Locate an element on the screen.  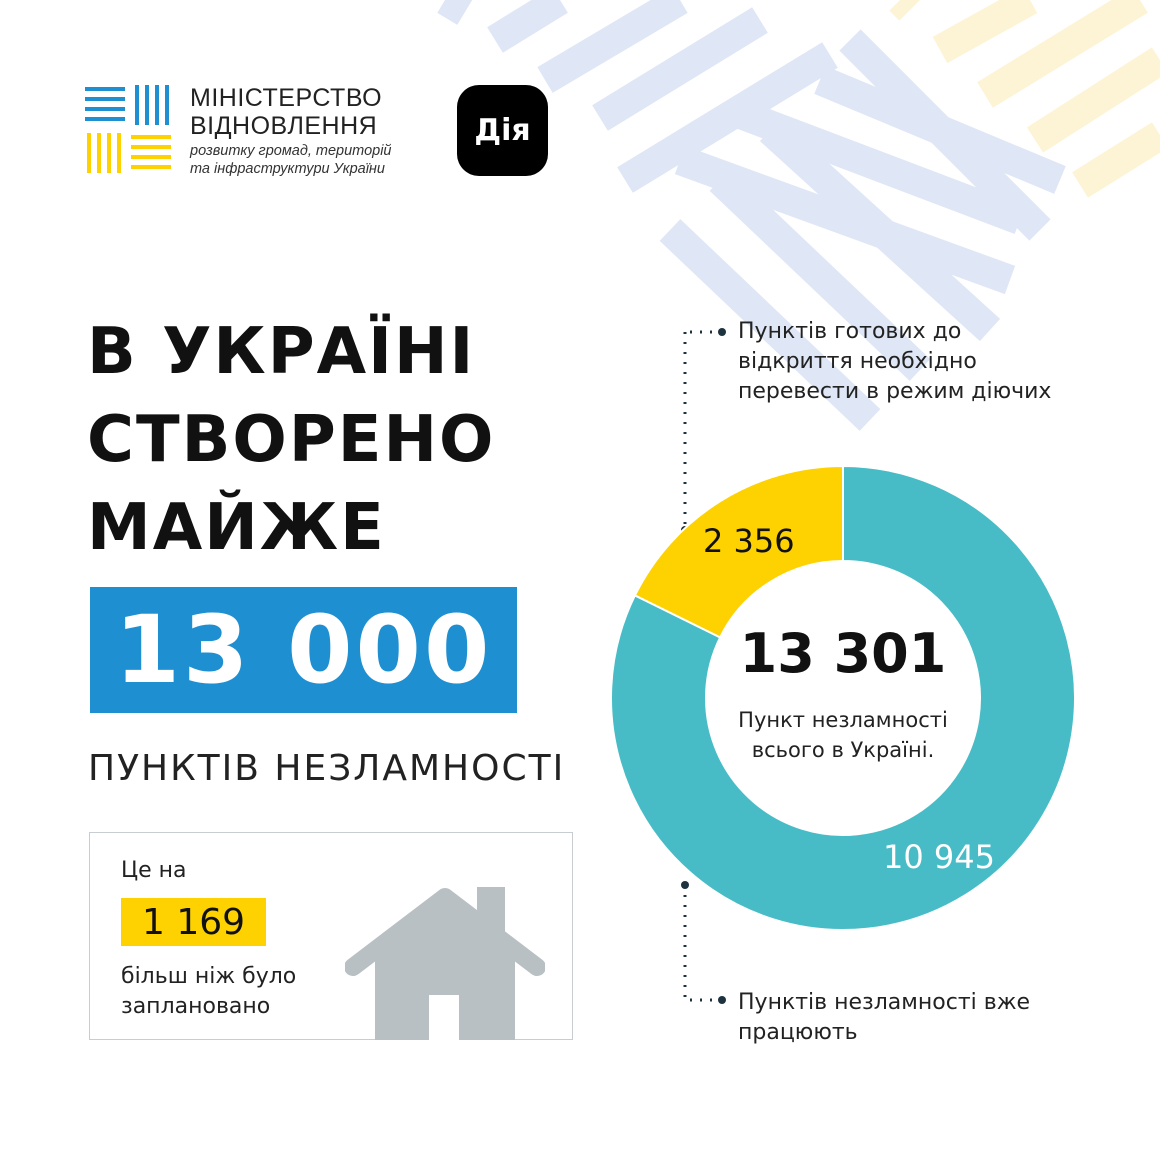
house-icon is located at coordinates (445, 963).